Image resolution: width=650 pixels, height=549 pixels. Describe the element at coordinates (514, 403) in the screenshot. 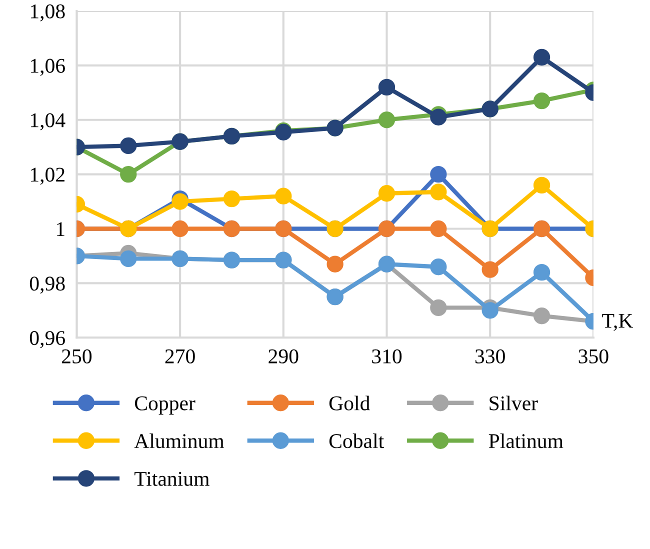

I see `legend-label: Silver` at that location.